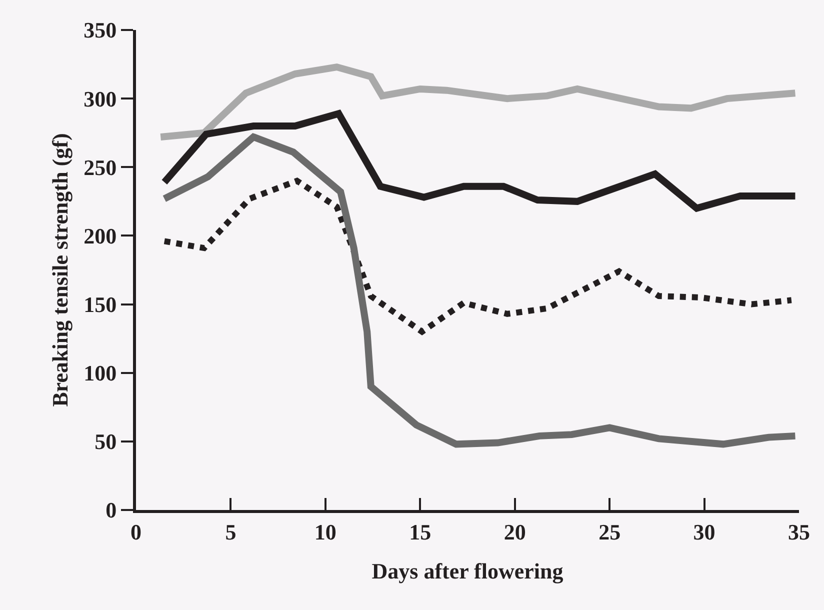 This screenshot has width=824, height=610. Describe the element at coordinates (100, 304) in the screenshot. I see `y-tick-label: 150` at that location.